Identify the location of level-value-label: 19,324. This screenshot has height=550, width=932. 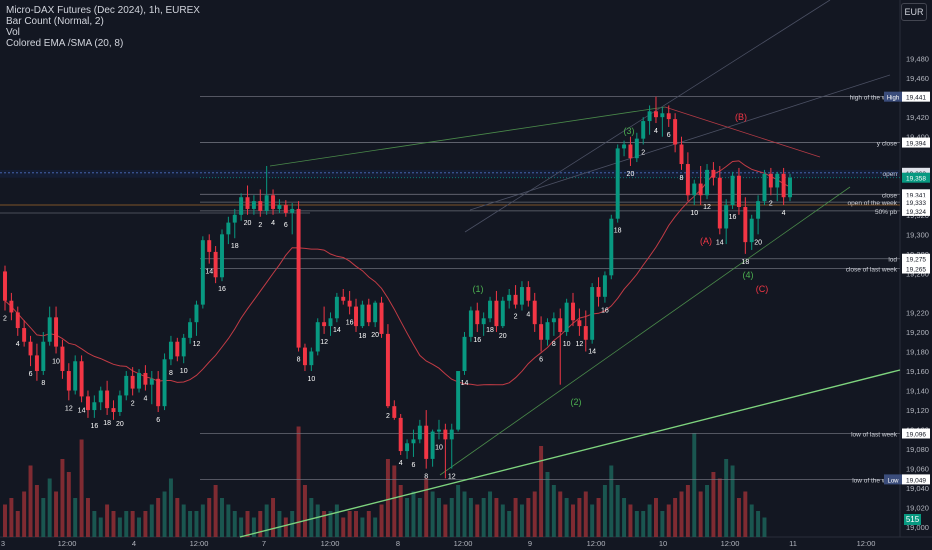
(916, 212).